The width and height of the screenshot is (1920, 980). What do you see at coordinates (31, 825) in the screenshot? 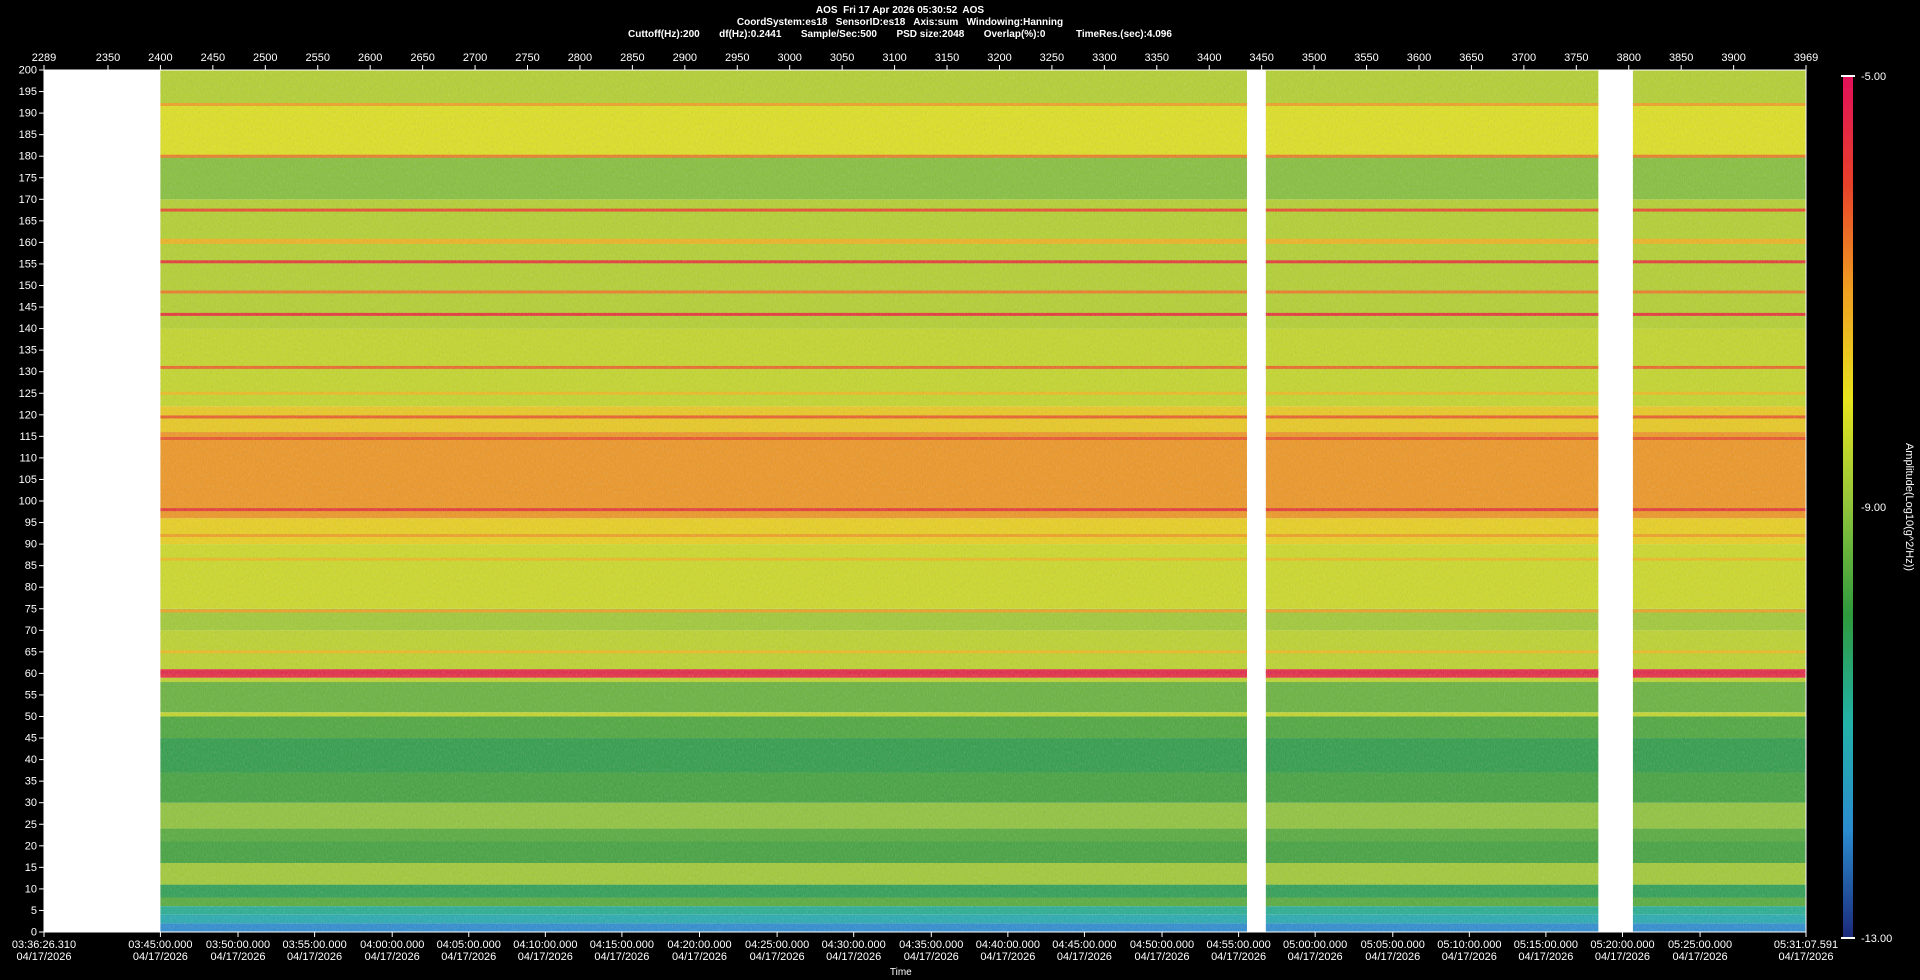
I see `y-tick-label: 25` at bounding box center [31, 825].